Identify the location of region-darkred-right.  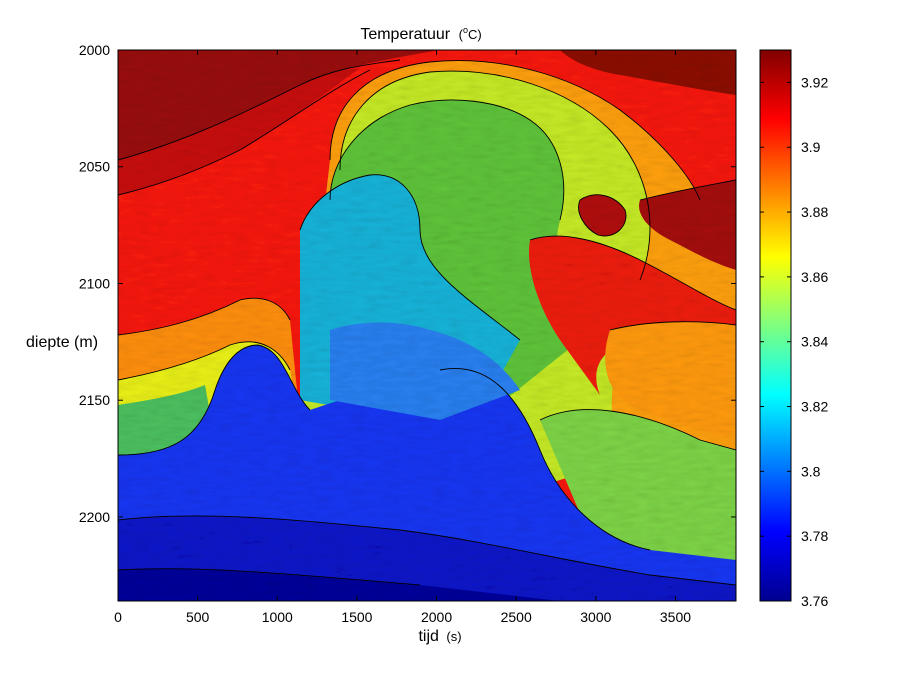
(687, 225).